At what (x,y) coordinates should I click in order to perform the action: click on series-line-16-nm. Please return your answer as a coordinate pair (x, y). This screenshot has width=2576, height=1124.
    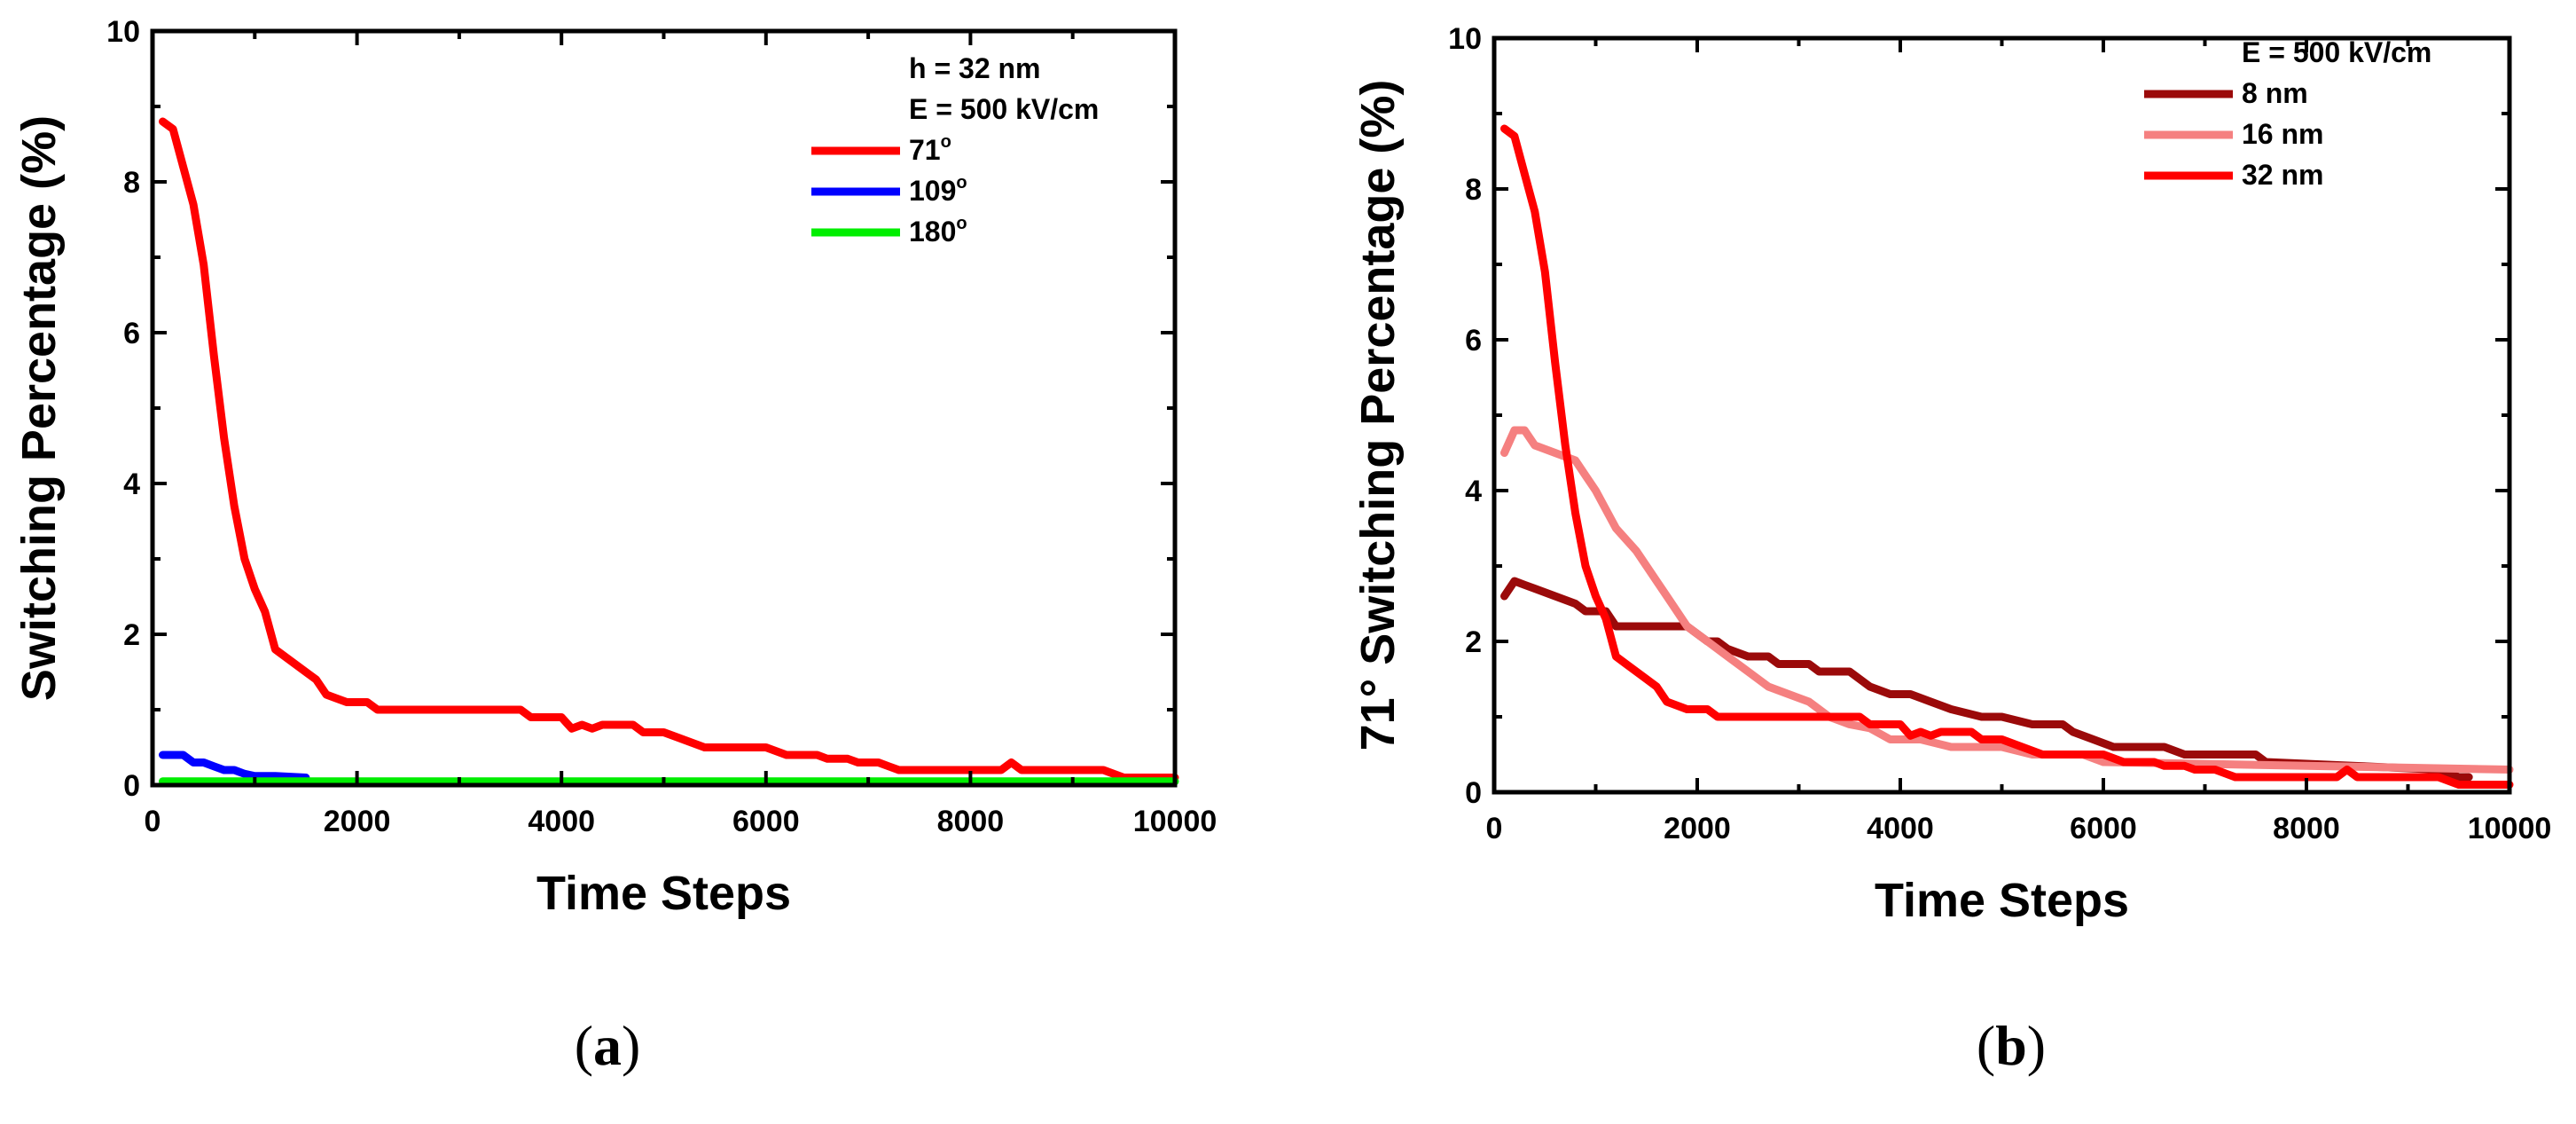
    Looking at the image, I should click on (2007, 600).